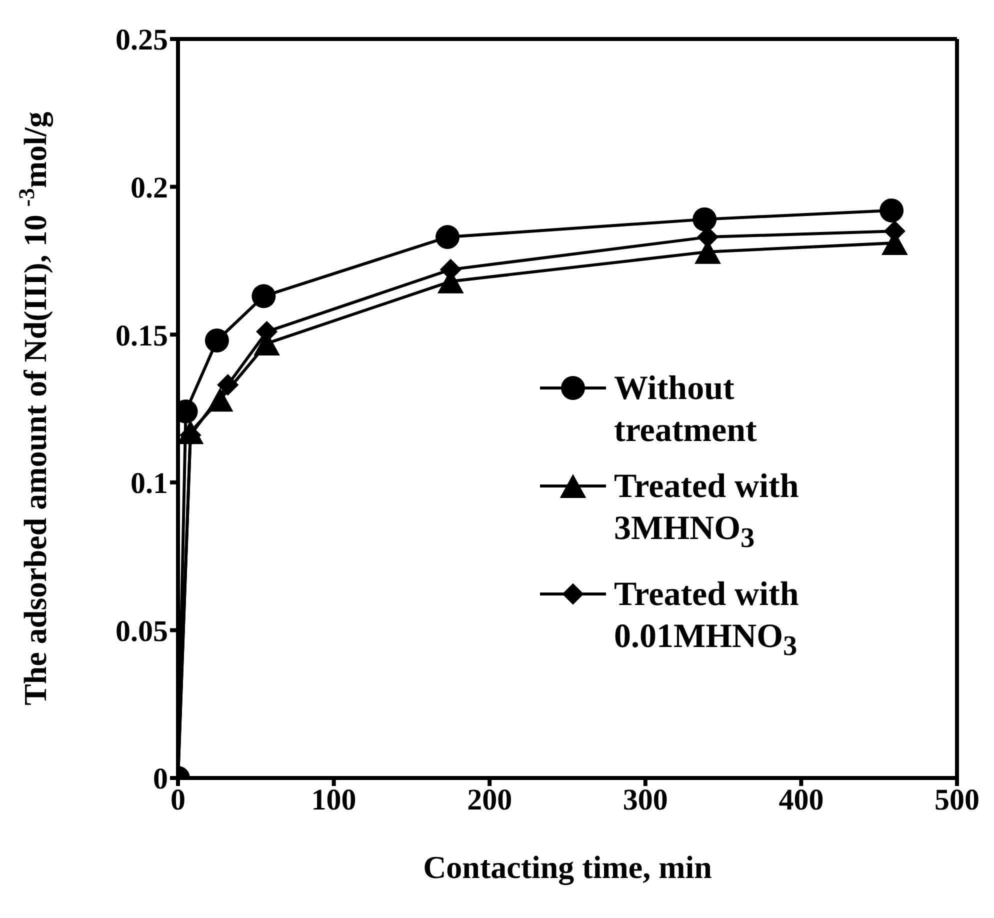 Image resolution: width=994 pixels, height=918 pixels. What do you see at coordinates (645, 799) in the screenshot?
I see `x-tick-label: 300` at bounding box center [645, 799].